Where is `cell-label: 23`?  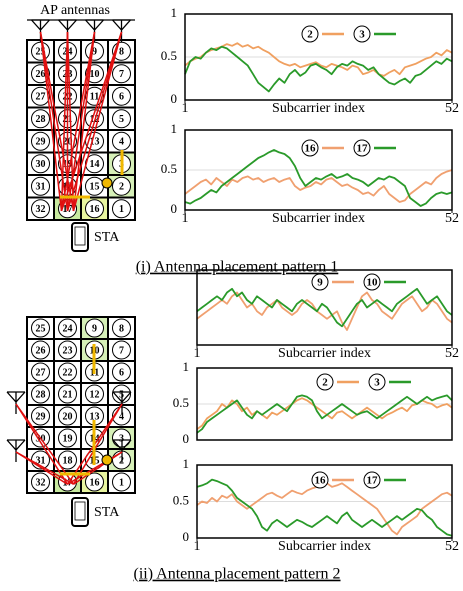
cell-label: 23 is located at coordinates (68, 350).